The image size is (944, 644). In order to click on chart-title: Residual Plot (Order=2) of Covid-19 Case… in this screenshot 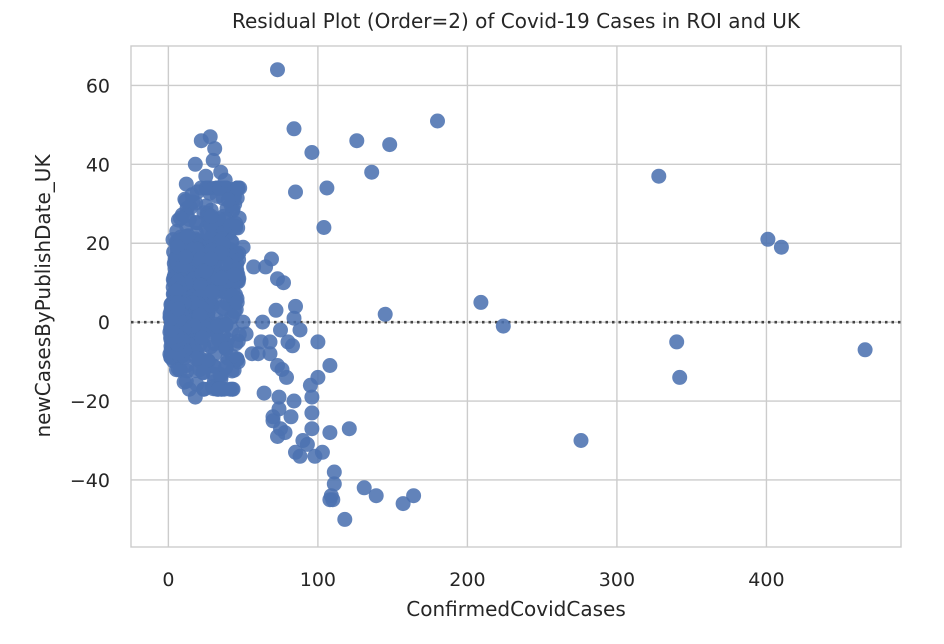, I will do `click(516, 21)`.